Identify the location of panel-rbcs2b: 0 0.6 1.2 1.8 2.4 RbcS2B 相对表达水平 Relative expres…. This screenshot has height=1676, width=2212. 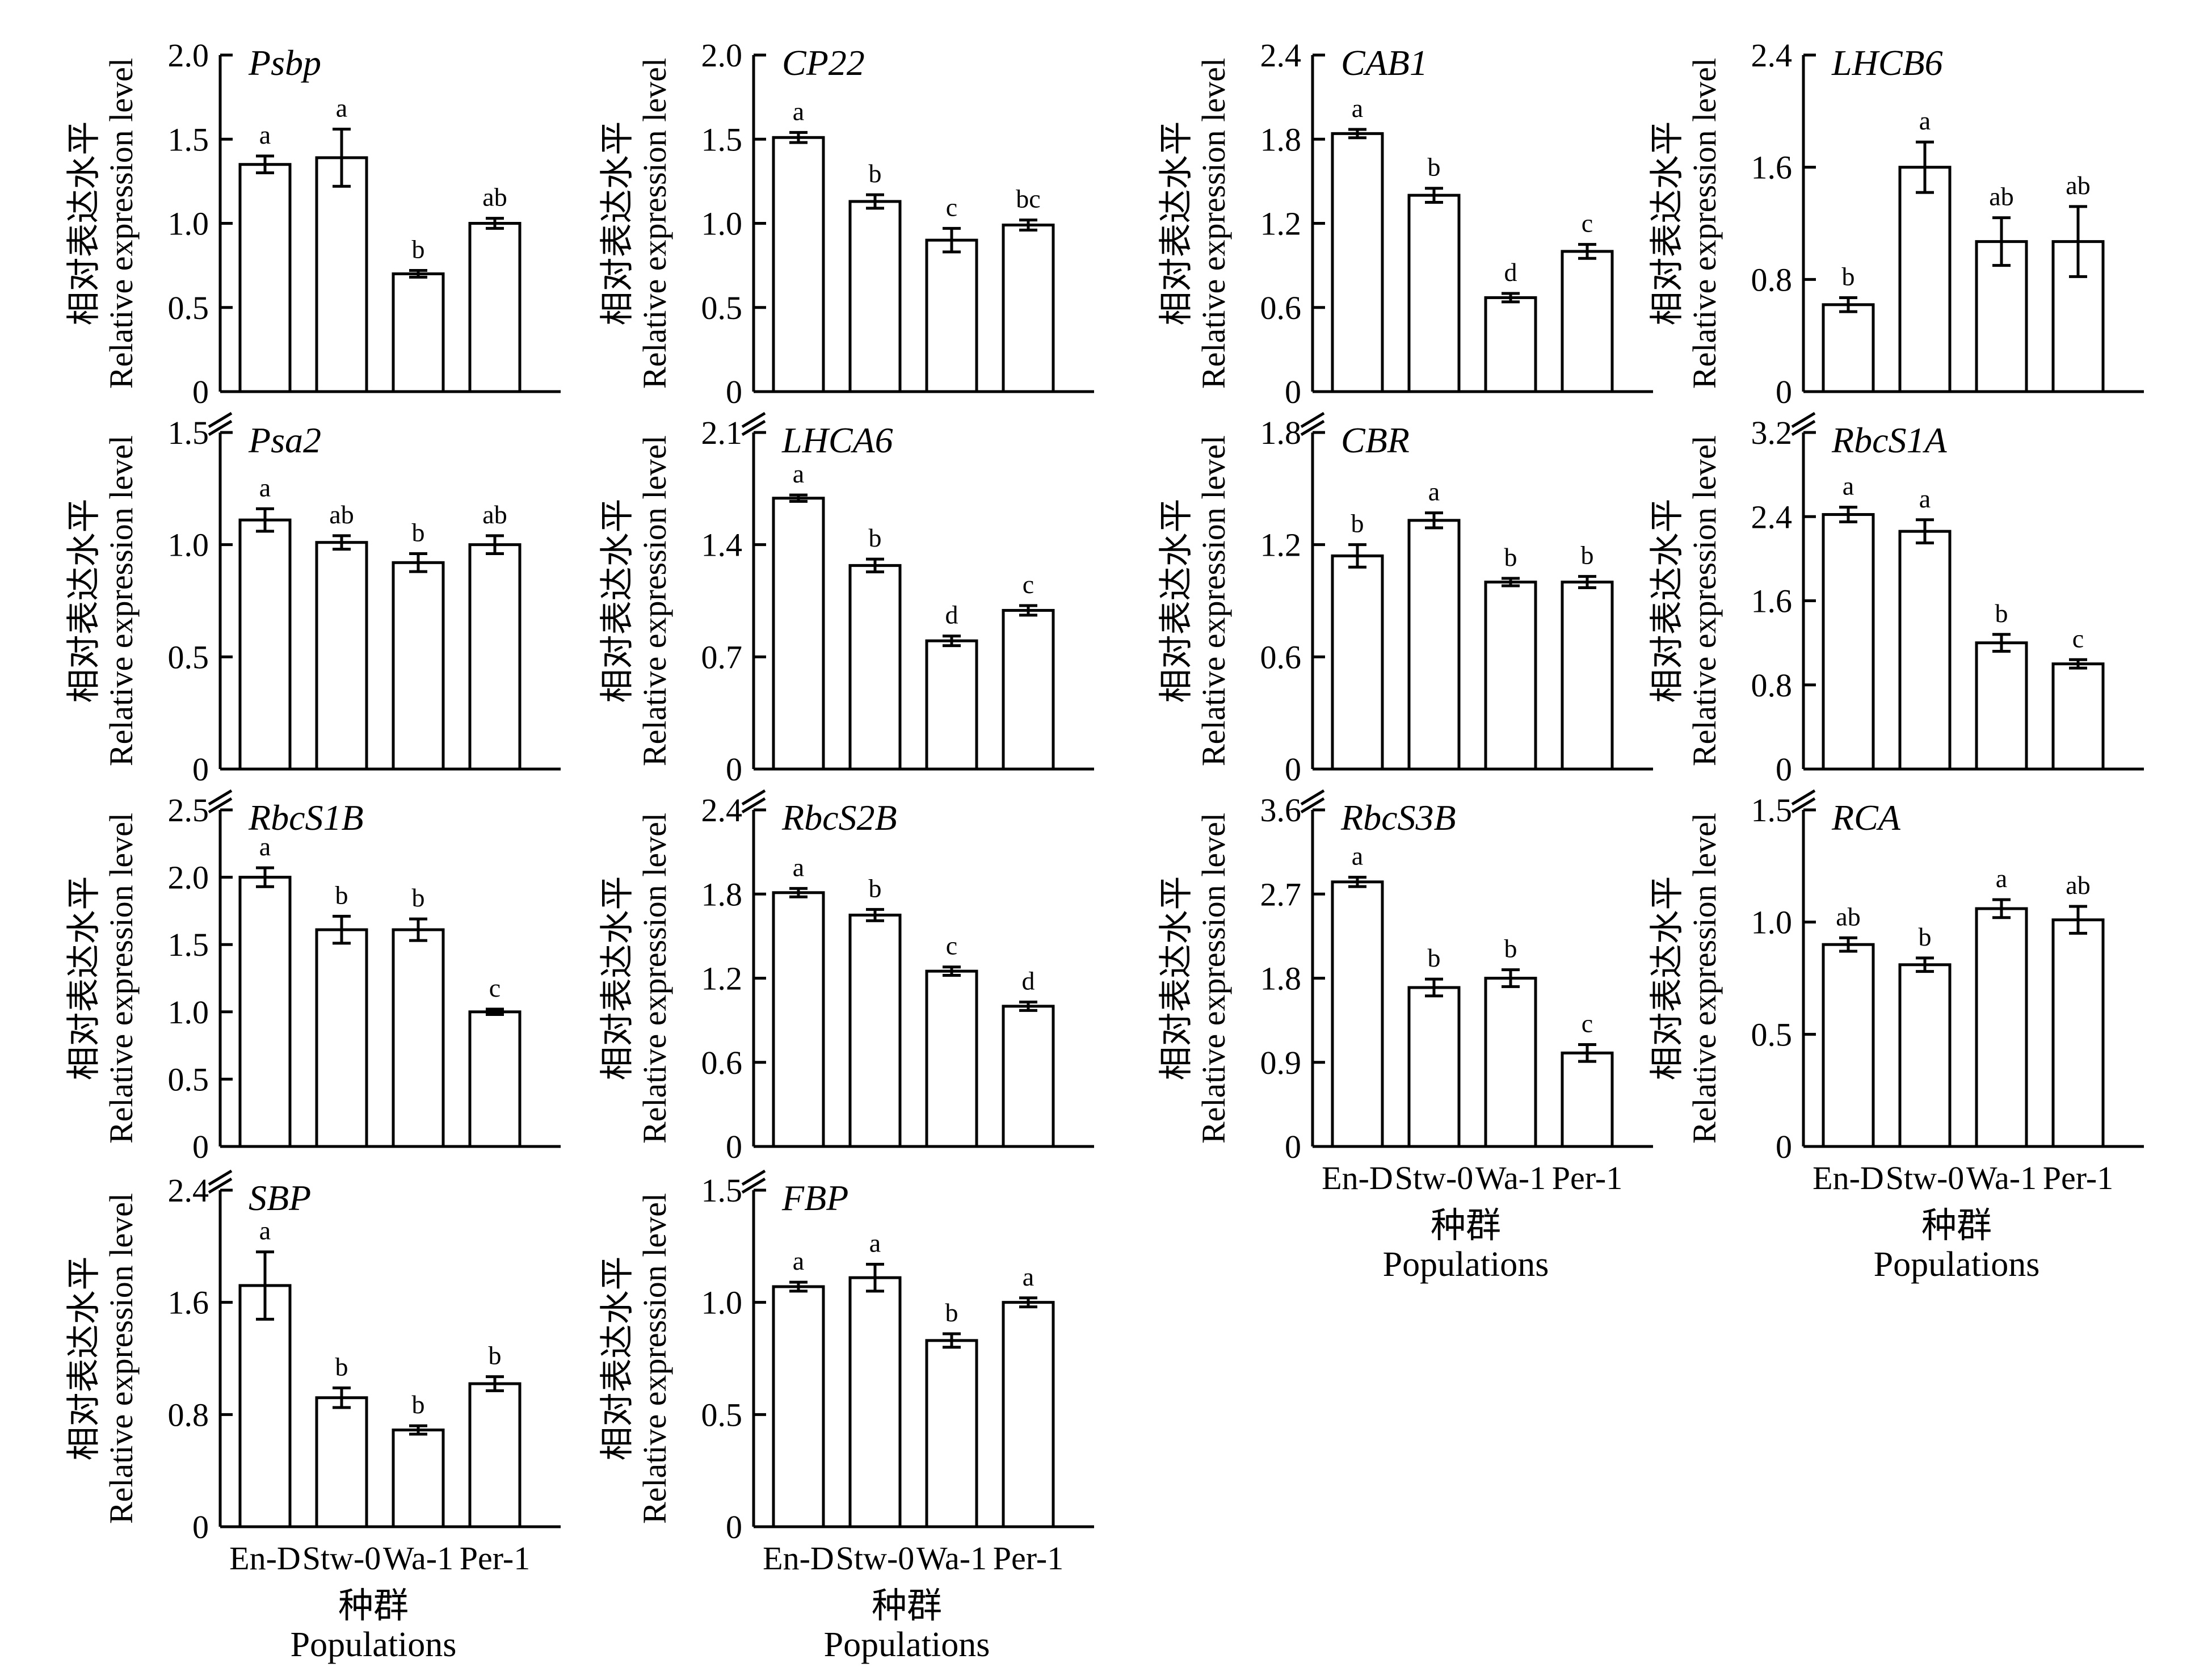
(847, 977).